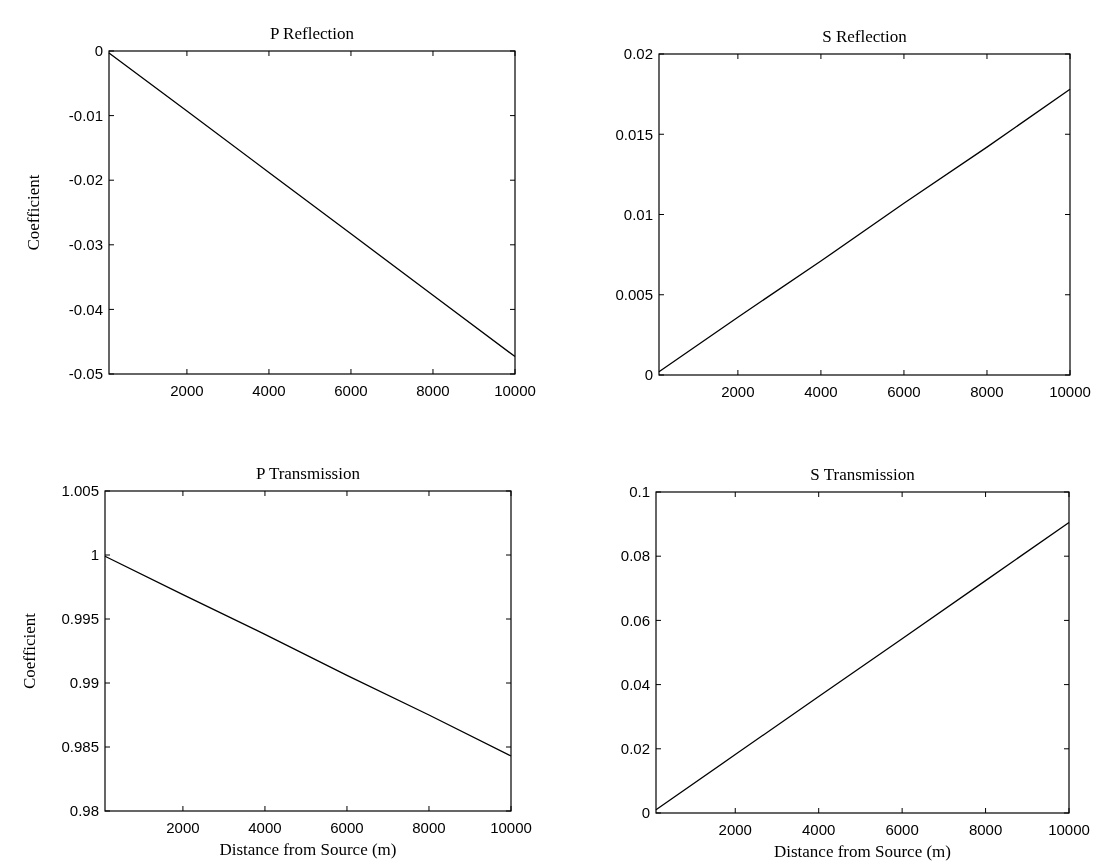 Image resolution: width=1096 pixels, height=867 pixels. What do you see at coordinates (80, 491) in the screenshot?
I see `y-tick-label: 1.005` at bounding box center [80, 491].